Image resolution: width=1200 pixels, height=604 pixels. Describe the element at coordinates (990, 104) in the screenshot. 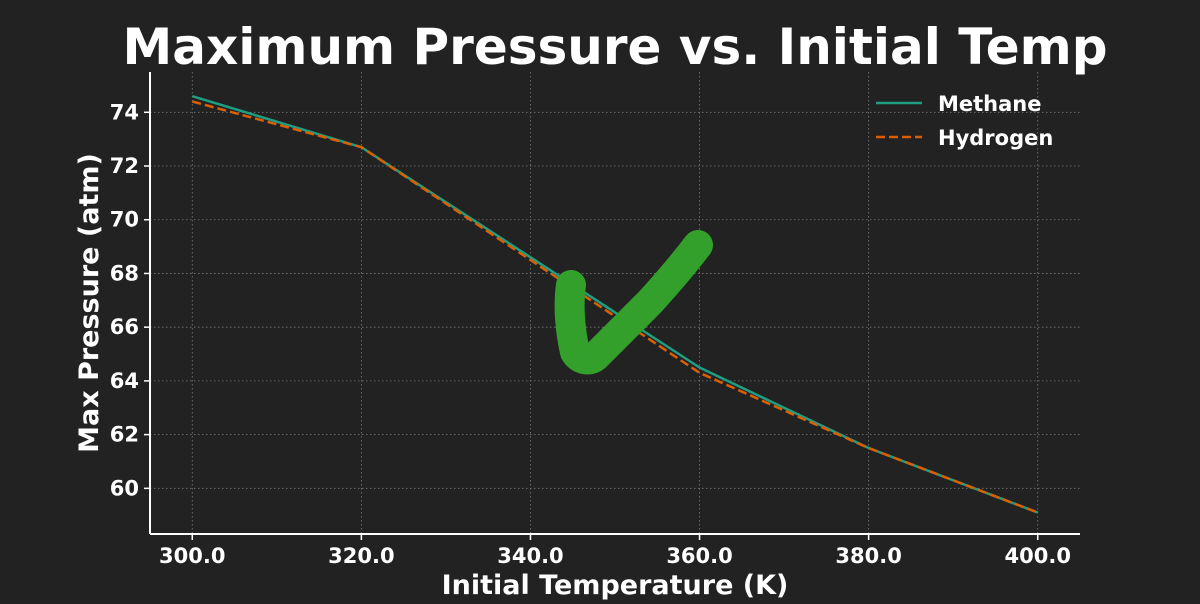

I see `legend-label-methane: Methane` at that location.